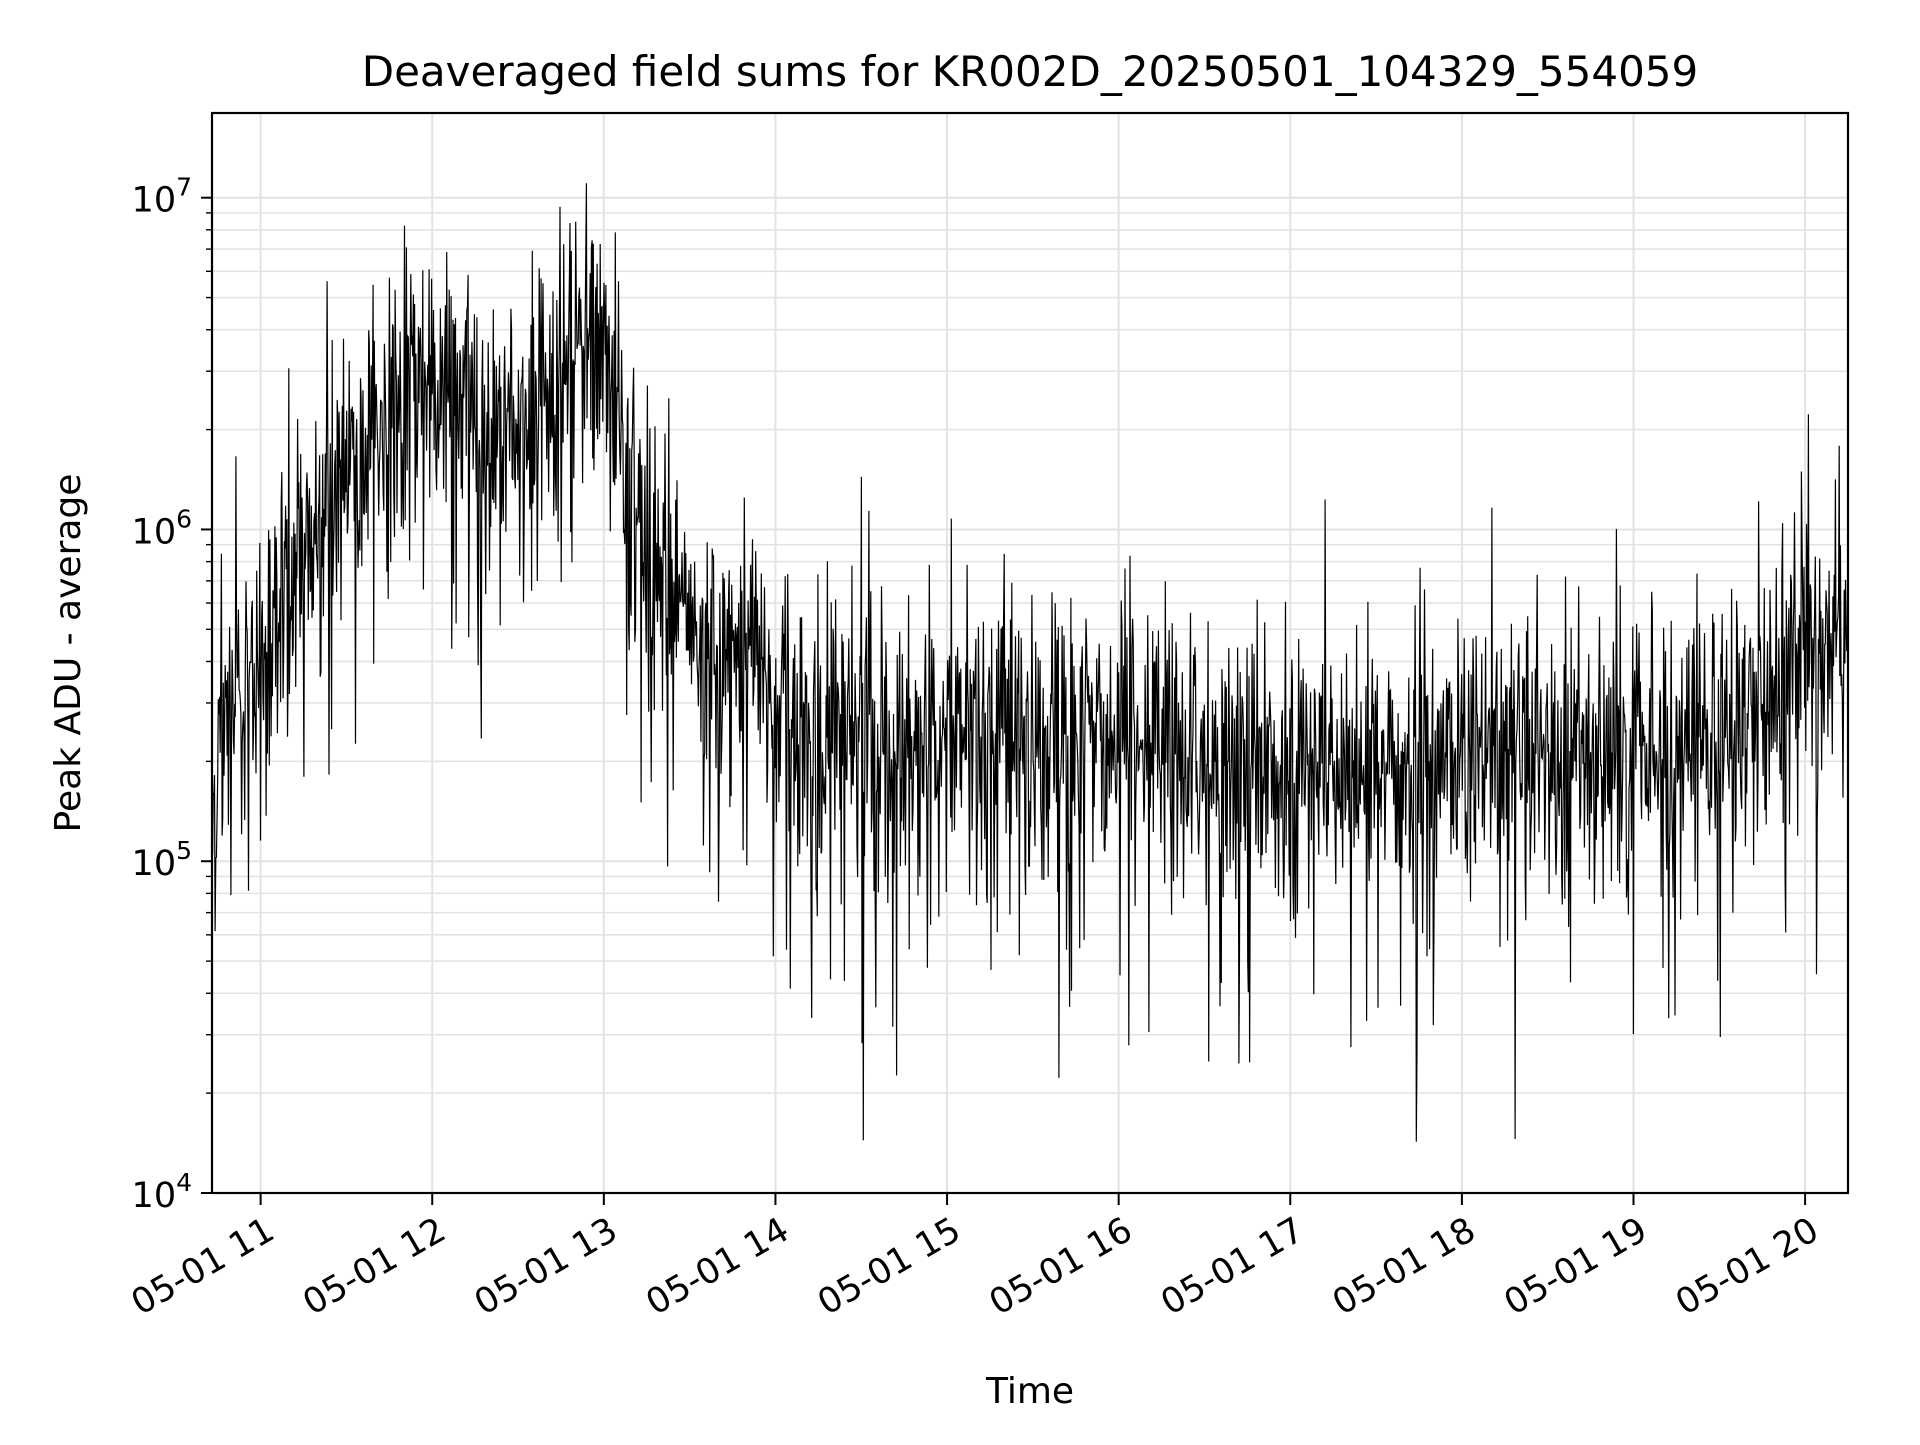 The height and width of the screenshot is (1445, 1920). Describe the element at coordinates (184, 1182) in the screenshot. I see `y-tick-exponent: 4` at that location.